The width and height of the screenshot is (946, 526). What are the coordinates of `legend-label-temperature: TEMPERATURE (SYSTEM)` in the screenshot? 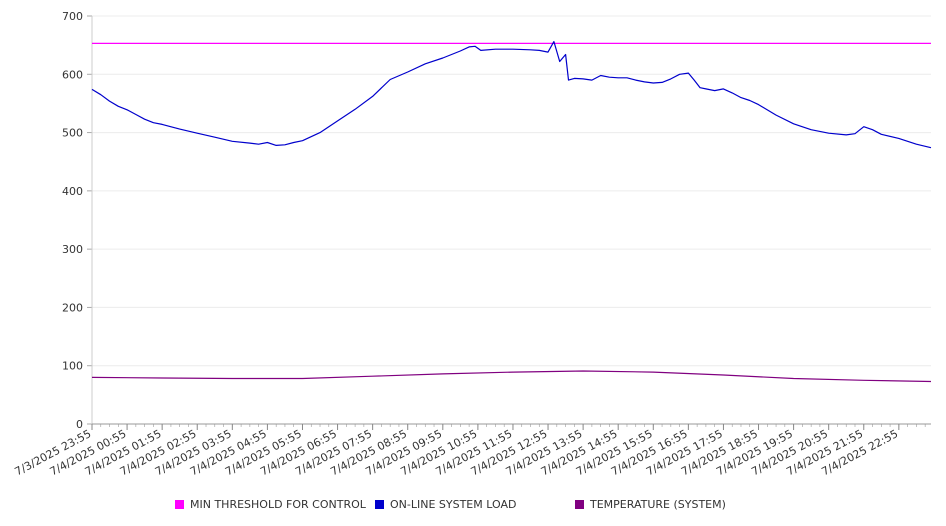 It's located at (658, 504).